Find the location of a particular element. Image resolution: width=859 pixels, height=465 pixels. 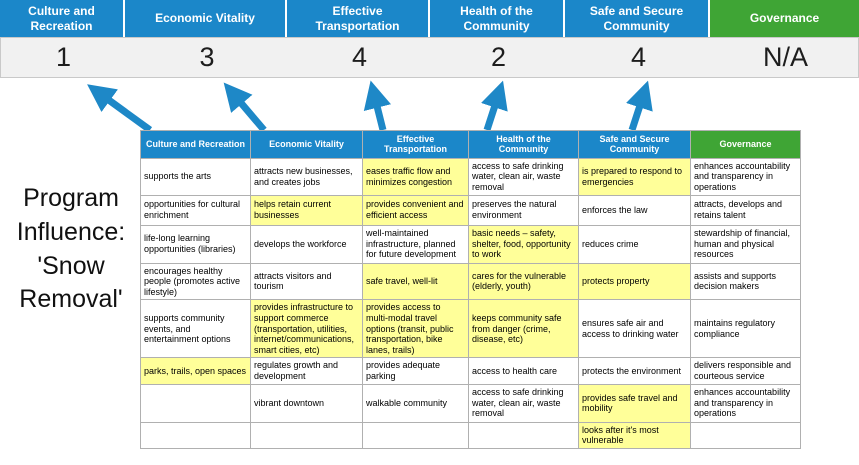

arrow-group is located at coordinates (370, 106).